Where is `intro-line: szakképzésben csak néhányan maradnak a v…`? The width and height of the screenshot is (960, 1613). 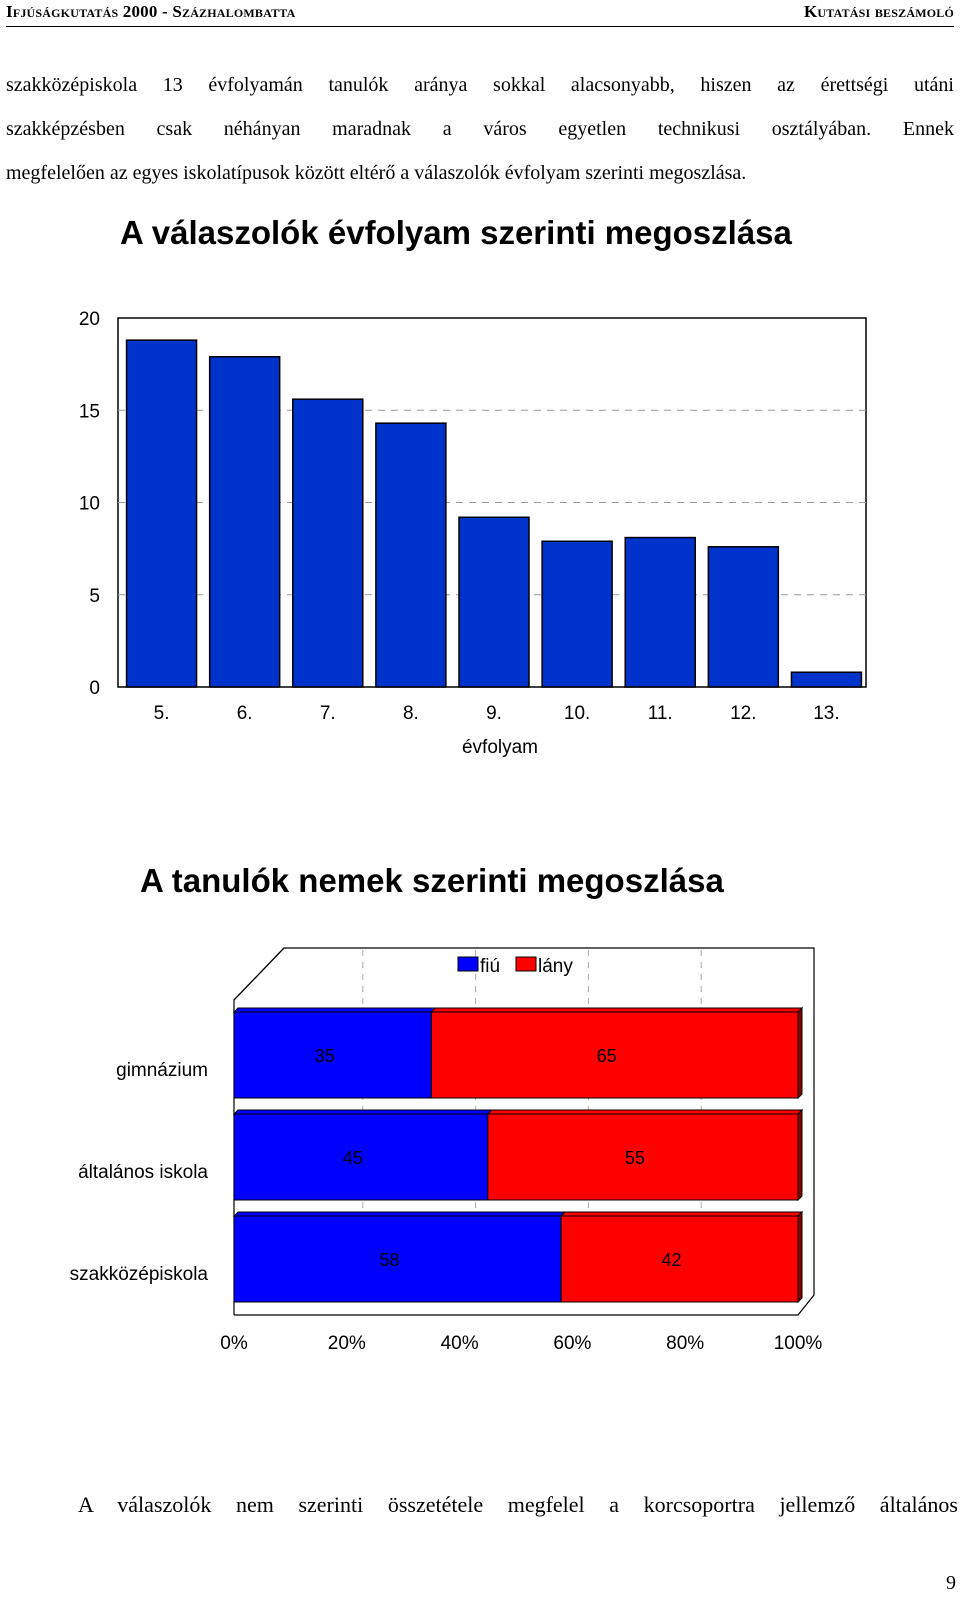 intro-line: szakképzésben csak néhányan maradnak a v… is located at coordinates (480, 129).